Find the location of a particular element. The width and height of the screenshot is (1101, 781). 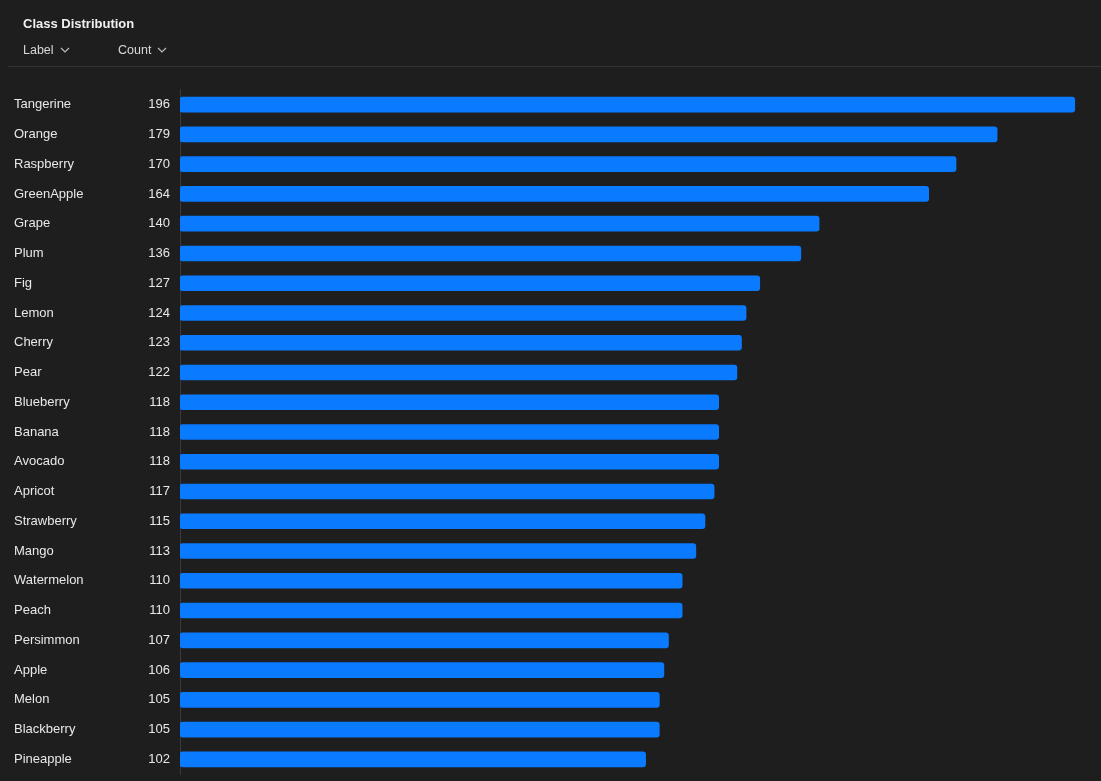

y-tick-label: Lemon is located at coordinates (34, 312).